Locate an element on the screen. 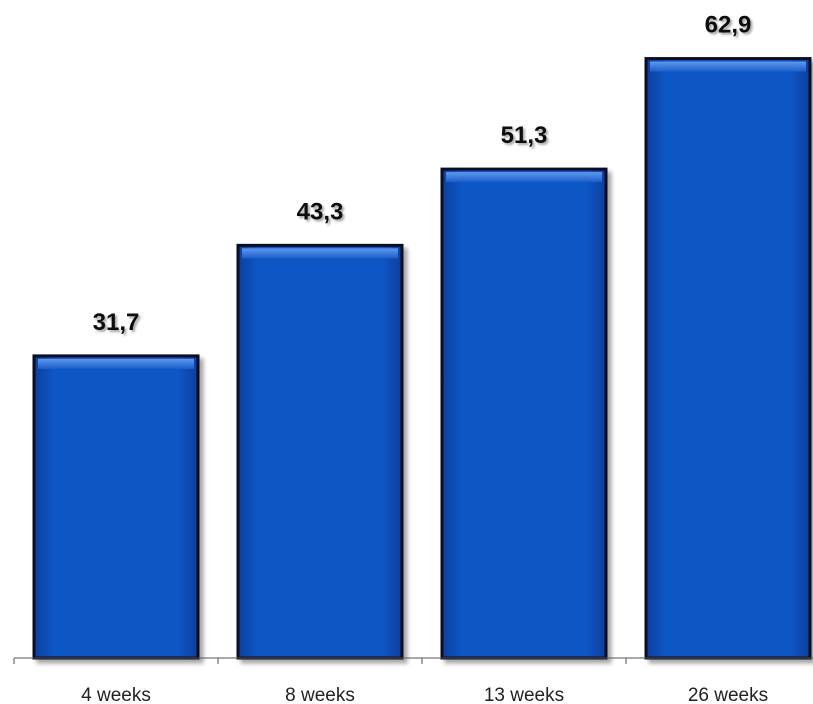 Image resolution: width=813 pixels, height=704 pixels. data-label: 51,3 is located at coordinates (524, 135).